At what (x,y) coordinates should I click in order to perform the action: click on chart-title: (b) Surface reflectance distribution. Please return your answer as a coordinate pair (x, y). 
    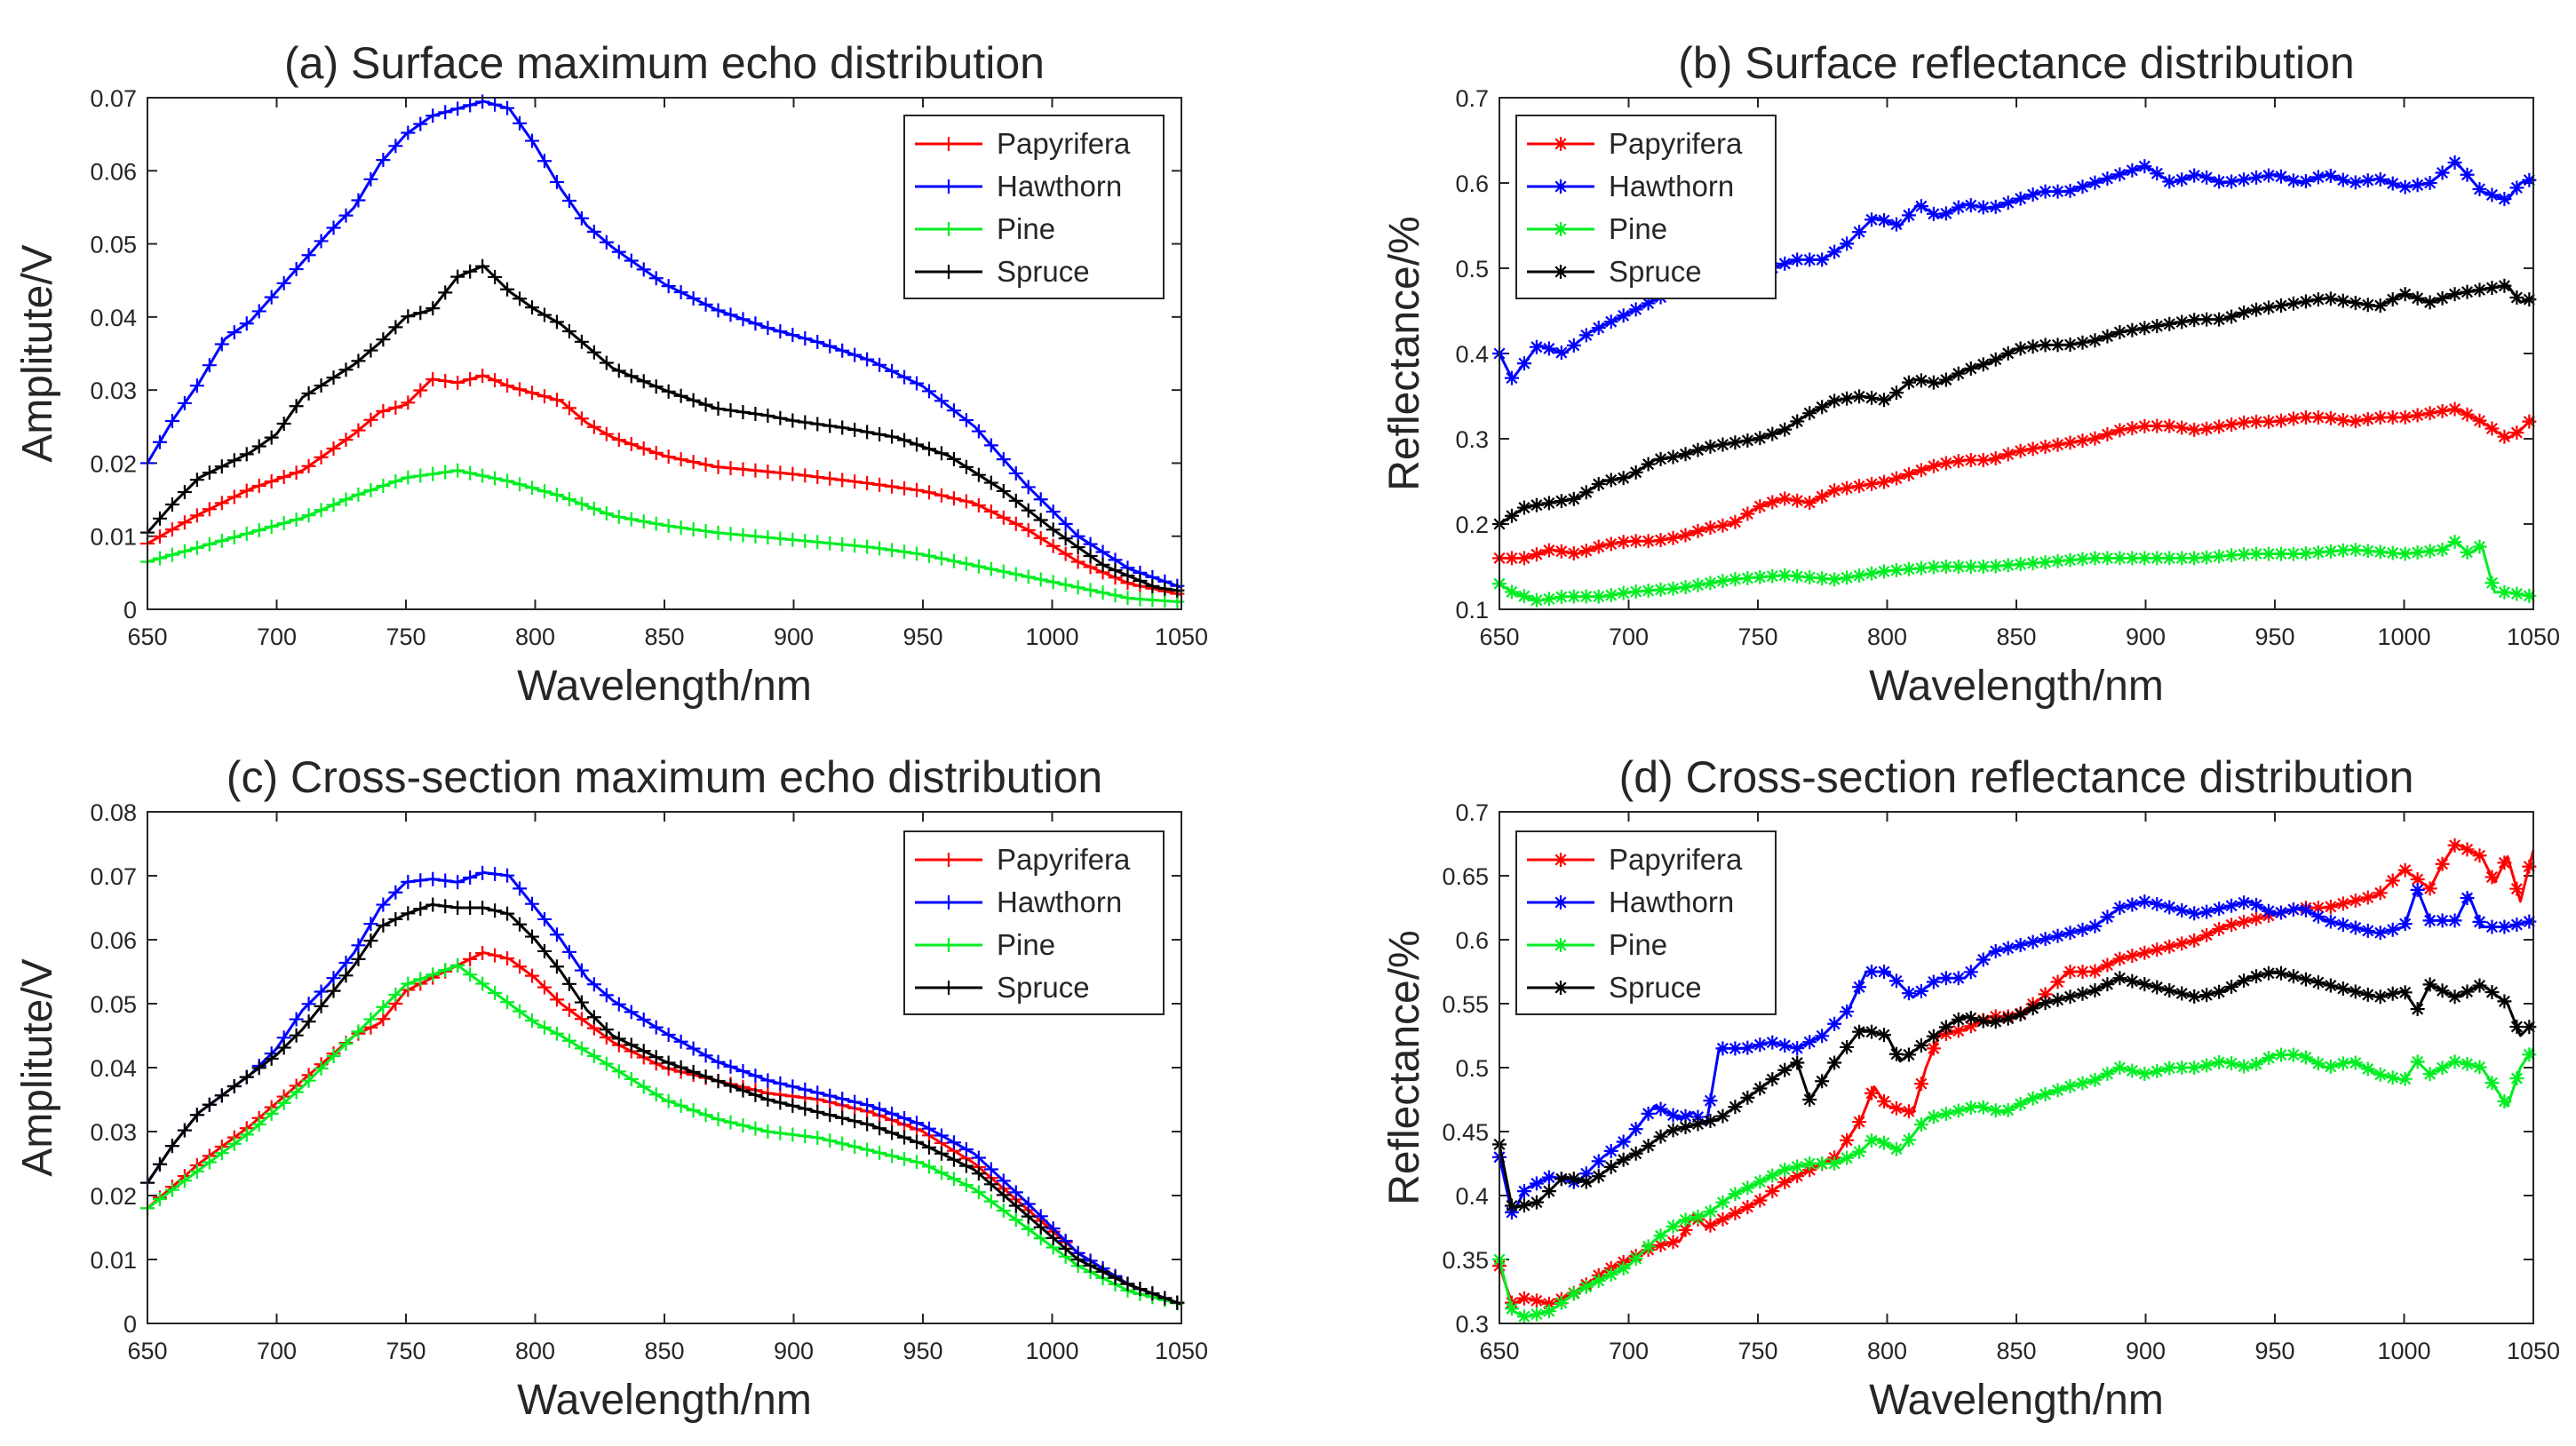
    Looking at the image, I should click on (2016, 63).